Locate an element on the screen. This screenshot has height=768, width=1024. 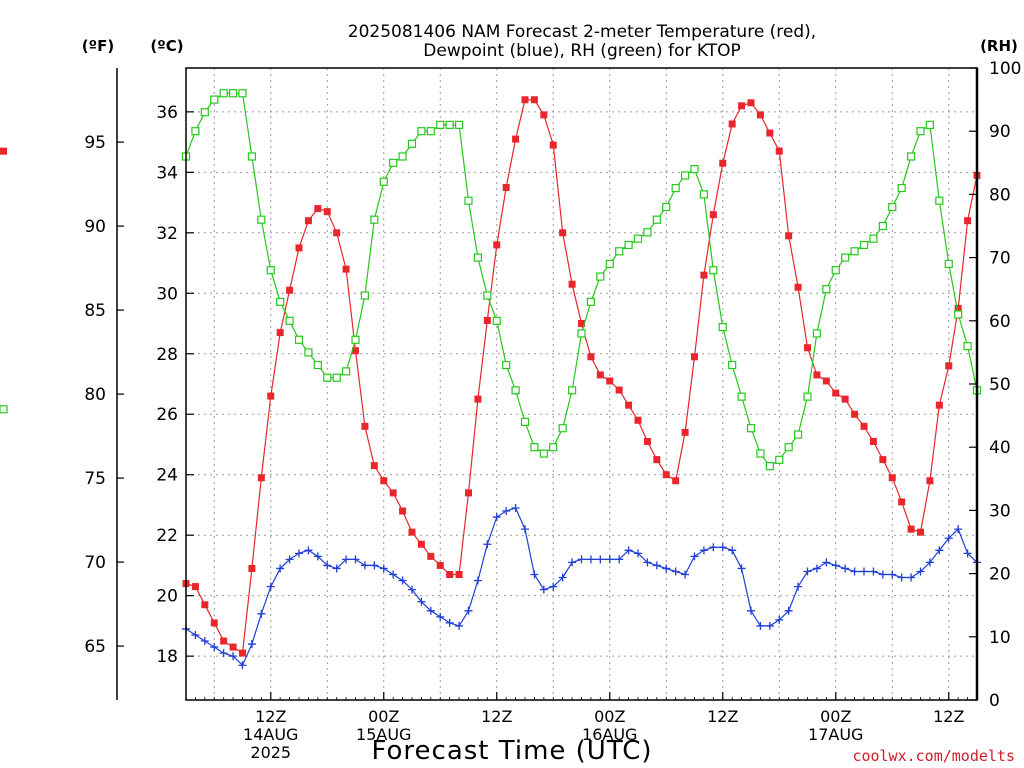
celsius-tick-label: 28 is located at coordinates (167, 355).